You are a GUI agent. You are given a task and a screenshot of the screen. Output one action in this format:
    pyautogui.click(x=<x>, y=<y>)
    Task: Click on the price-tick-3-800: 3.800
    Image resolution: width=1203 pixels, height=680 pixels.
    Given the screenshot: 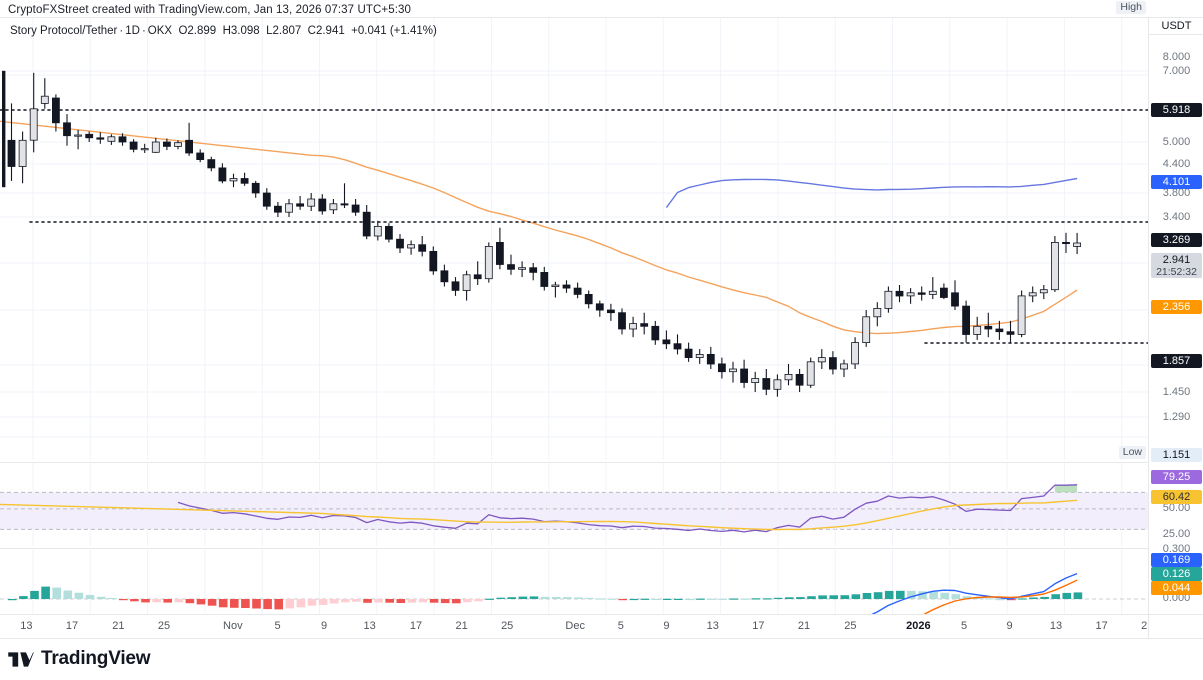 What is the action you would take?
    pyautogui.click(x=1176, y=193)
    